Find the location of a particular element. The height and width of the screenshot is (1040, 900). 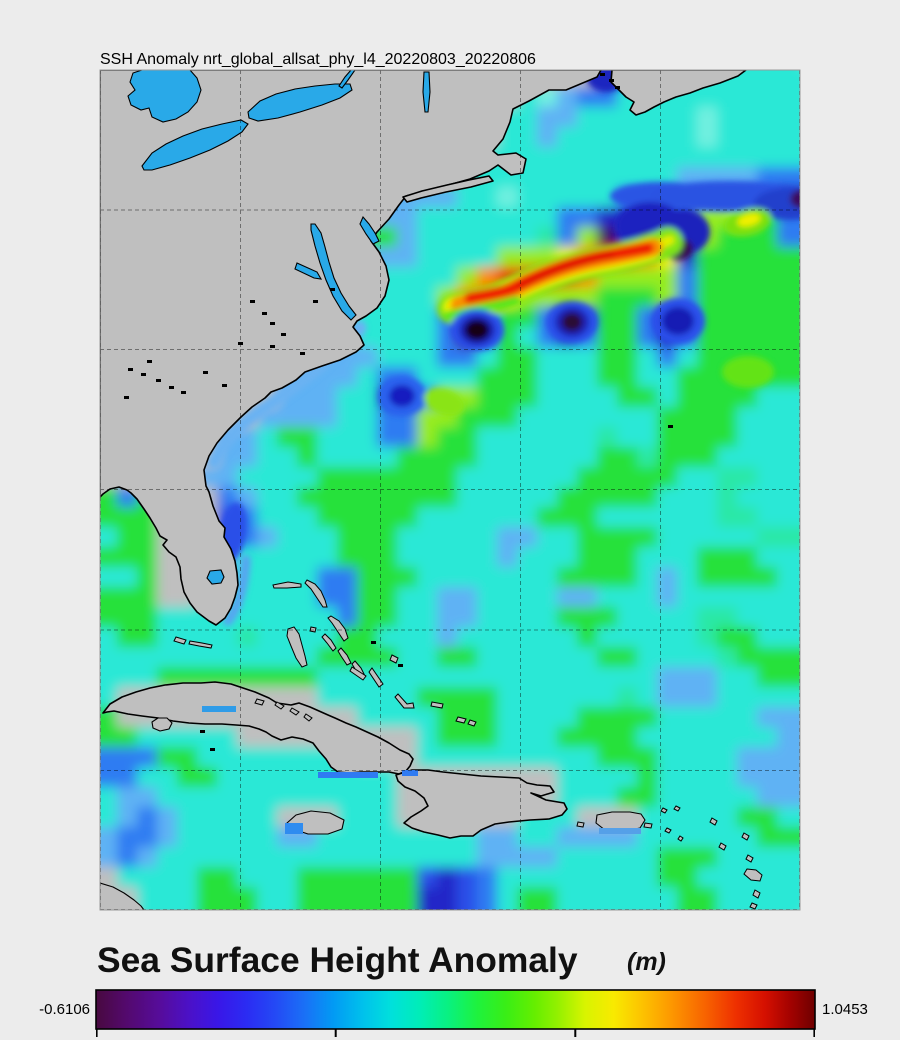

svg-text: 1.0453 is located at coordinates (845, 1009).